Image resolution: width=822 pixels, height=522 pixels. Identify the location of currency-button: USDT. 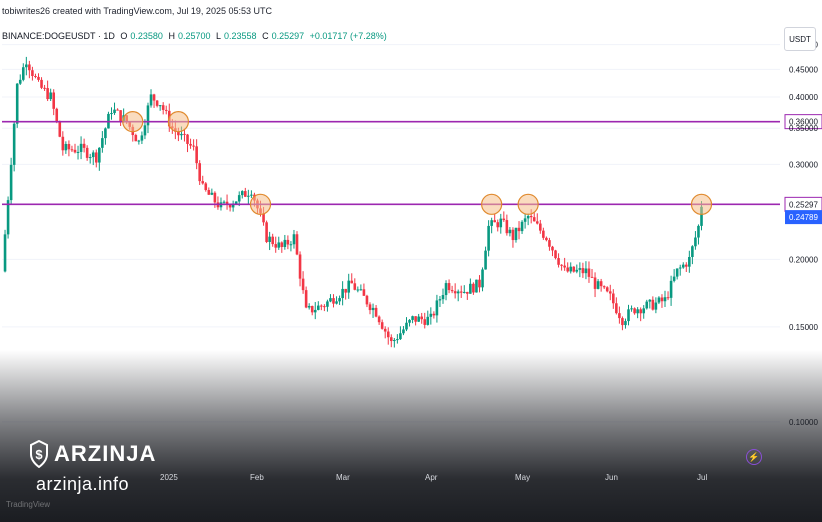
(800, 39).